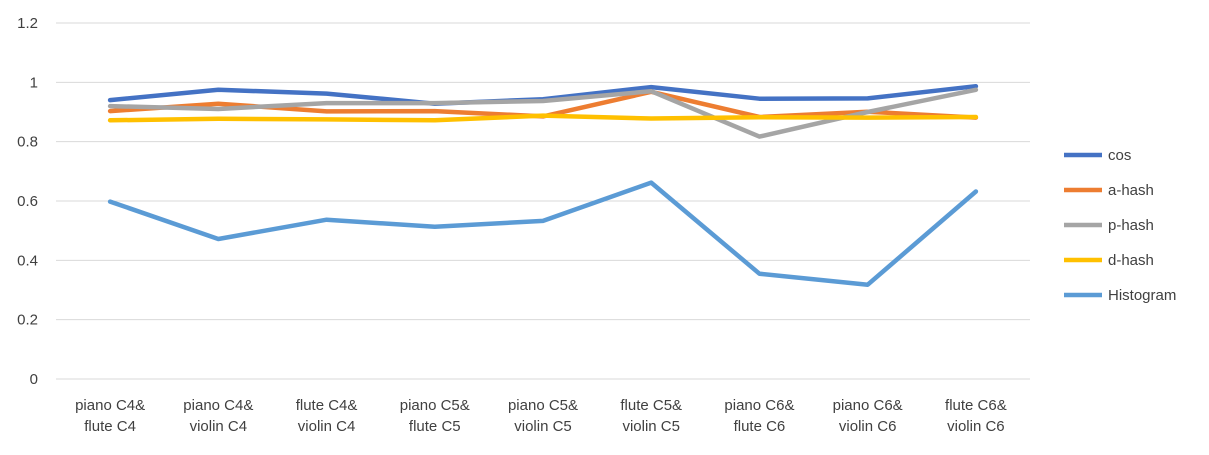 This screenshot has height=455, width=1209. I want to click on x-category-label: flute C6& violin C6, so click(976, 416).